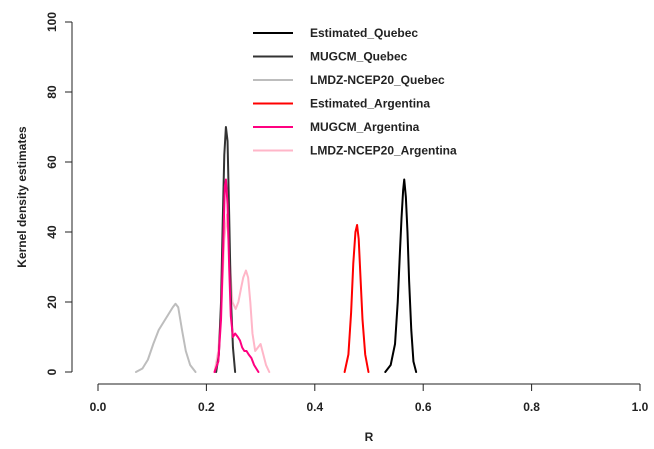 The height and width of the screenshot is (449, 654). Describe the element at coordinates (98, 407) in the screenshot. I see `x-tick-label: 0.0` at that location.